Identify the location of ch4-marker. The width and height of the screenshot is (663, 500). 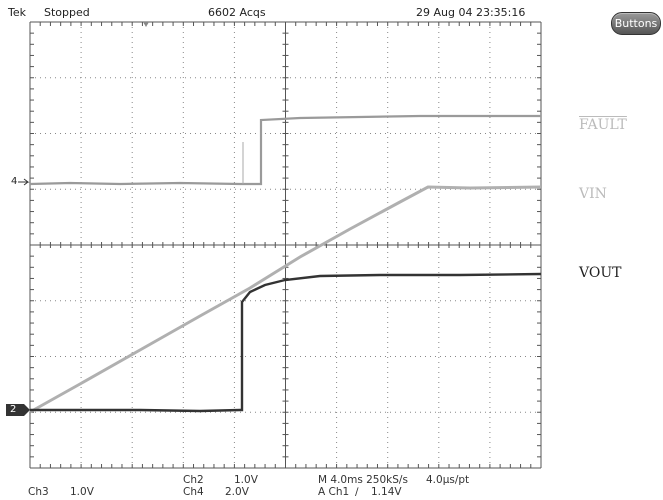
(24, 182).